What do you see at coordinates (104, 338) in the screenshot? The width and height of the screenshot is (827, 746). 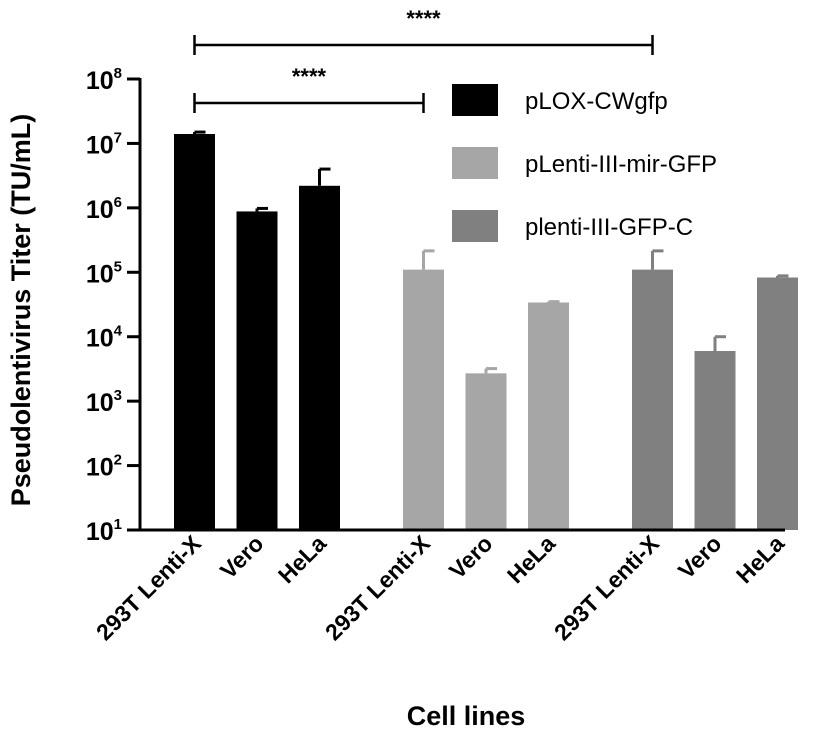 I see `y-tick-label: 10⁴` at bounding box center [104, 338].